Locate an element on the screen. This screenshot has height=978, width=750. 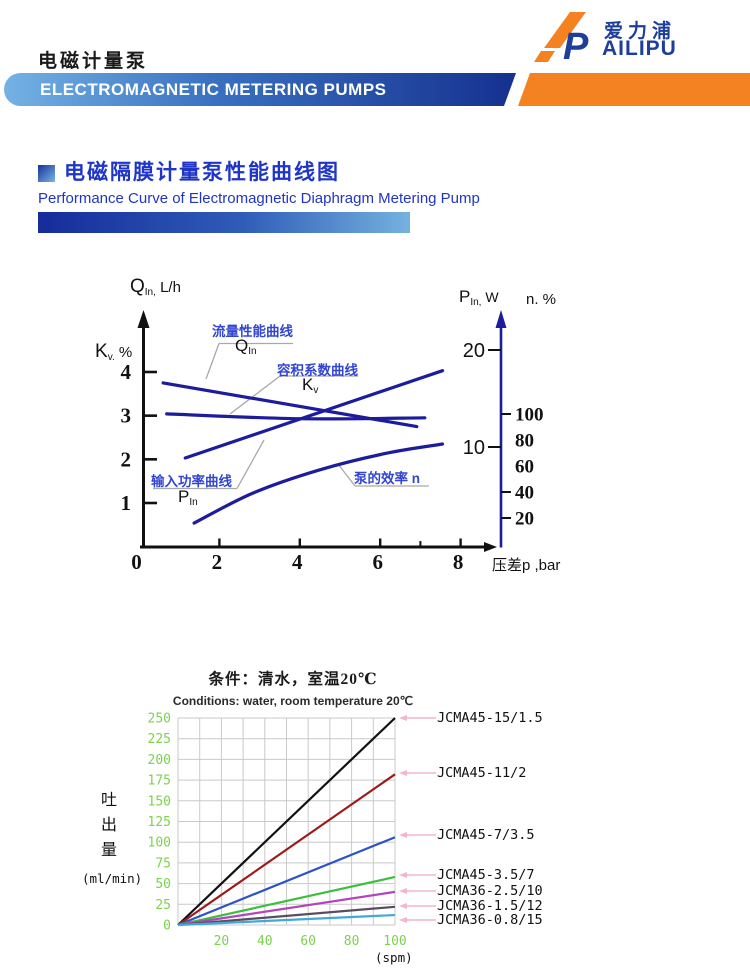
section-title-cn: 电磁隔膜计量泵性能曲线图 is located at coordinates (202, 172).